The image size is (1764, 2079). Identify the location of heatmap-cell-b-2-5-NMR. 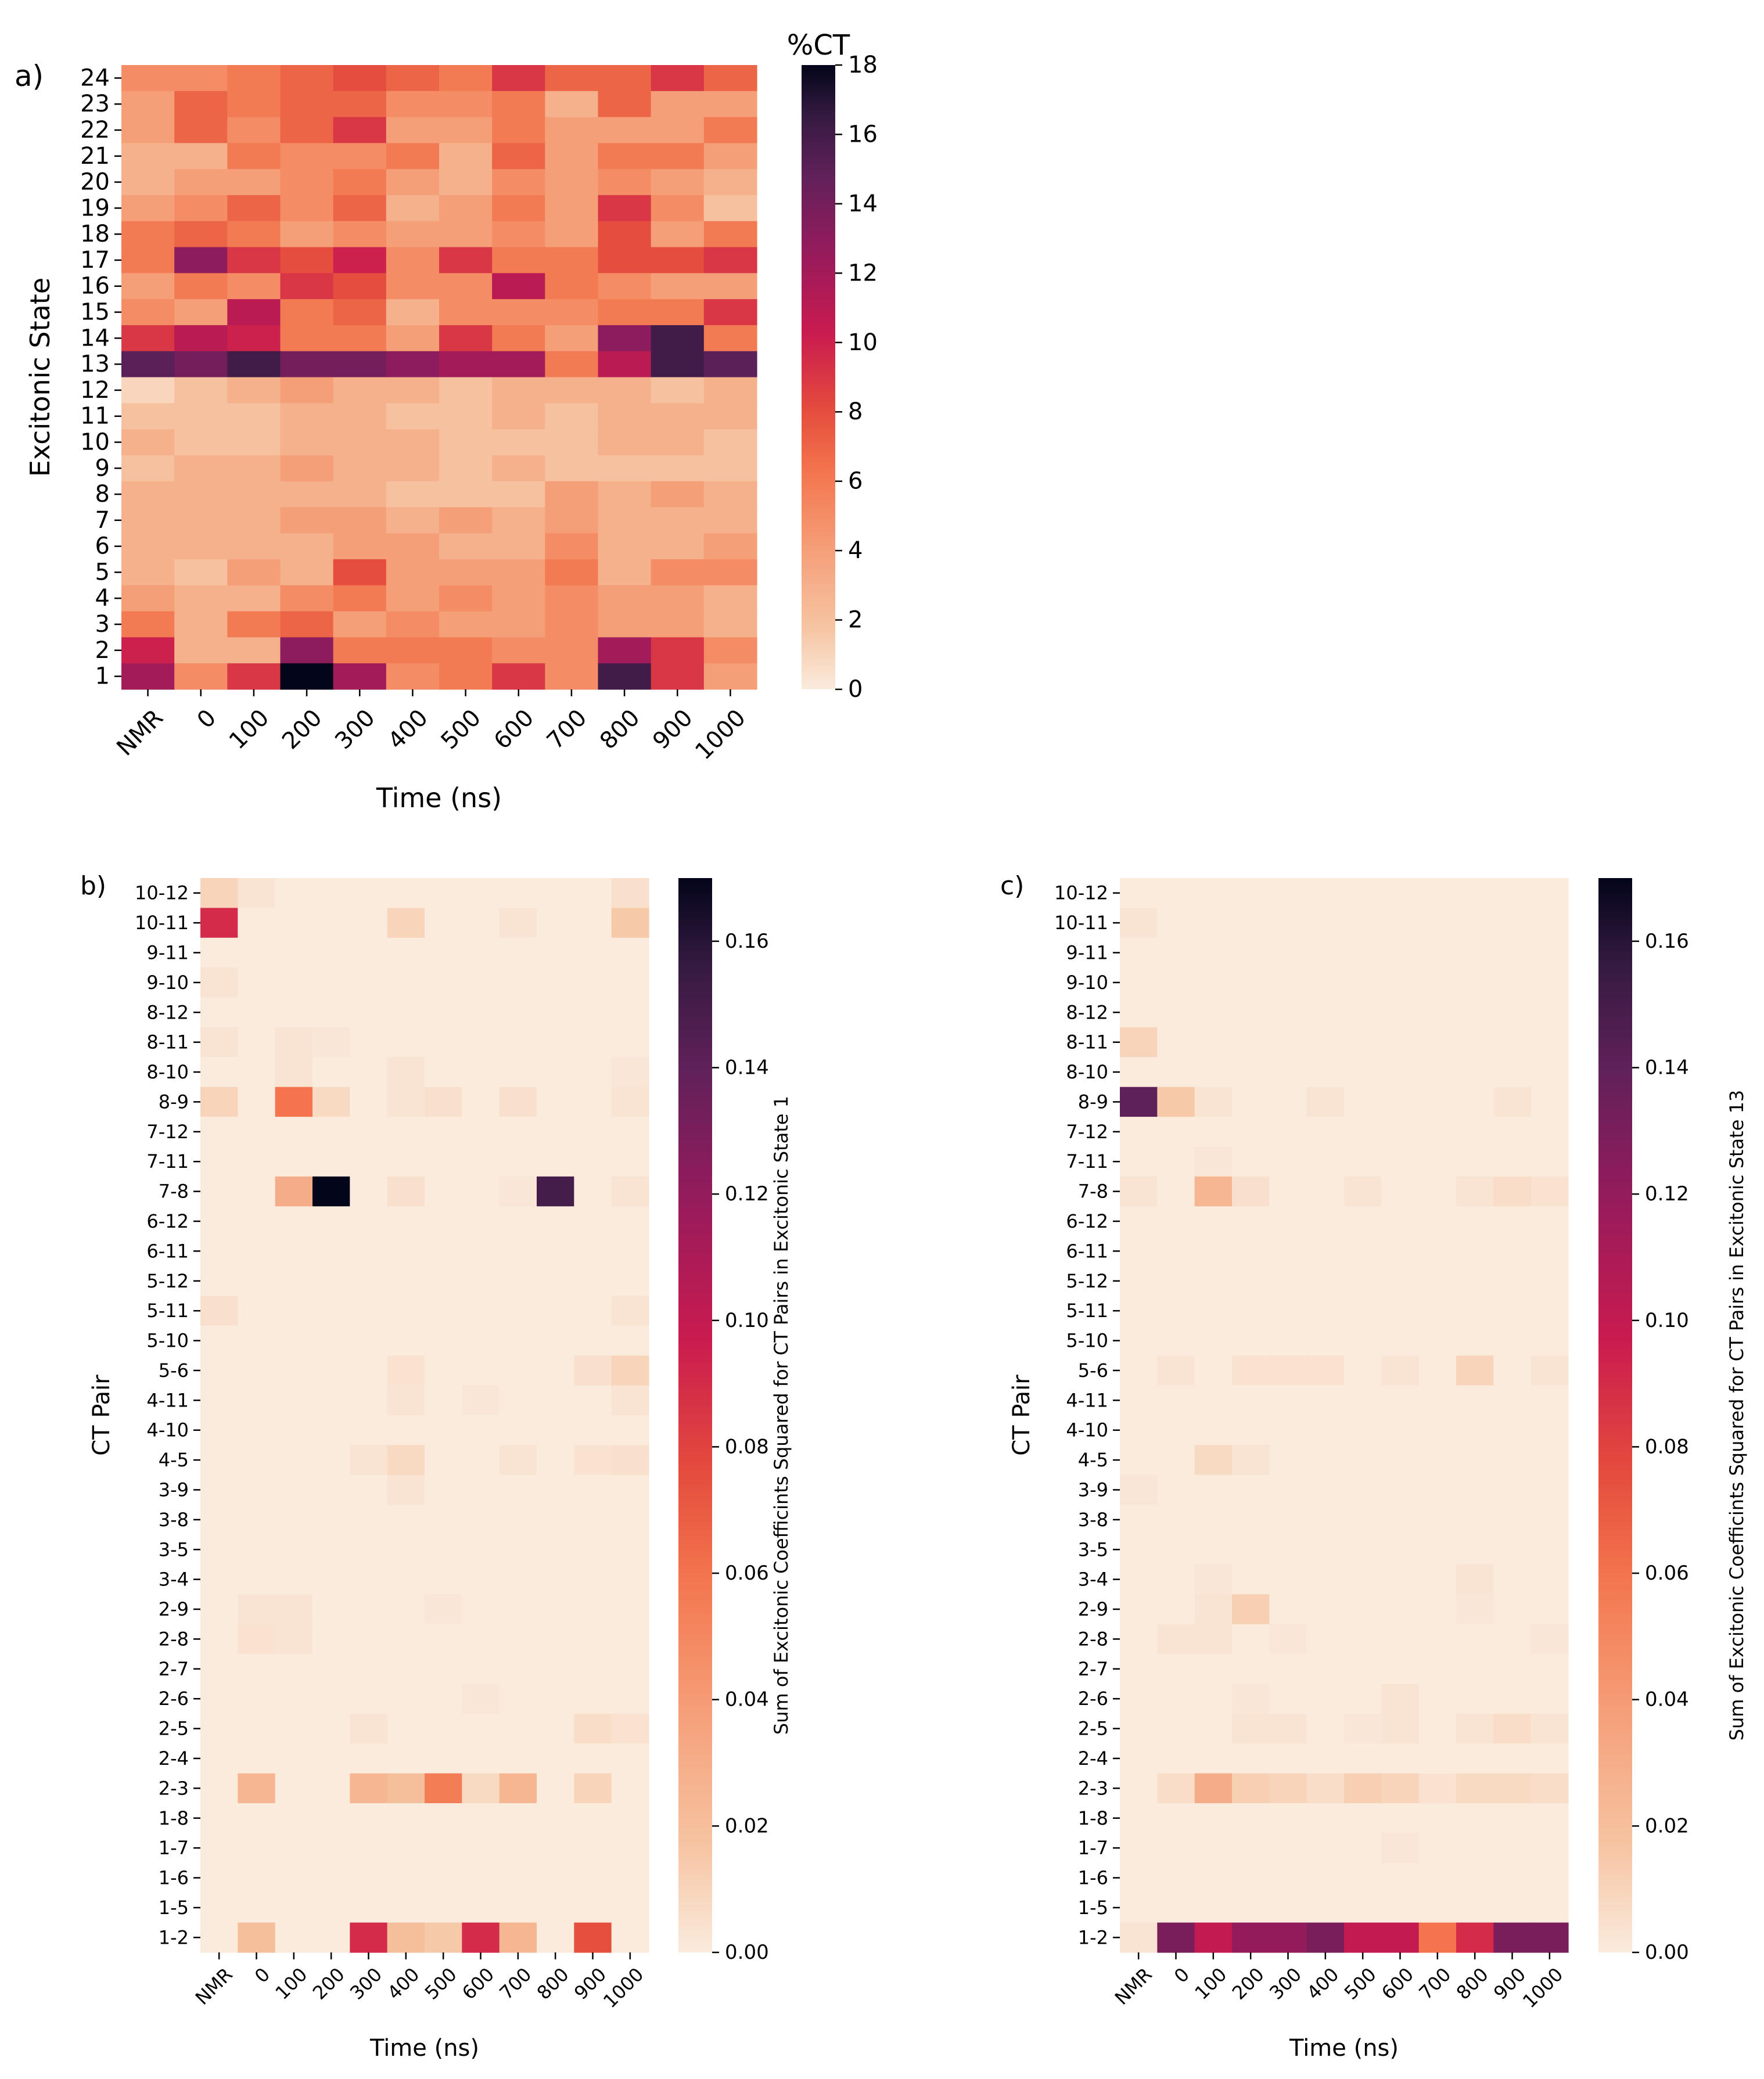
(219, 1728).